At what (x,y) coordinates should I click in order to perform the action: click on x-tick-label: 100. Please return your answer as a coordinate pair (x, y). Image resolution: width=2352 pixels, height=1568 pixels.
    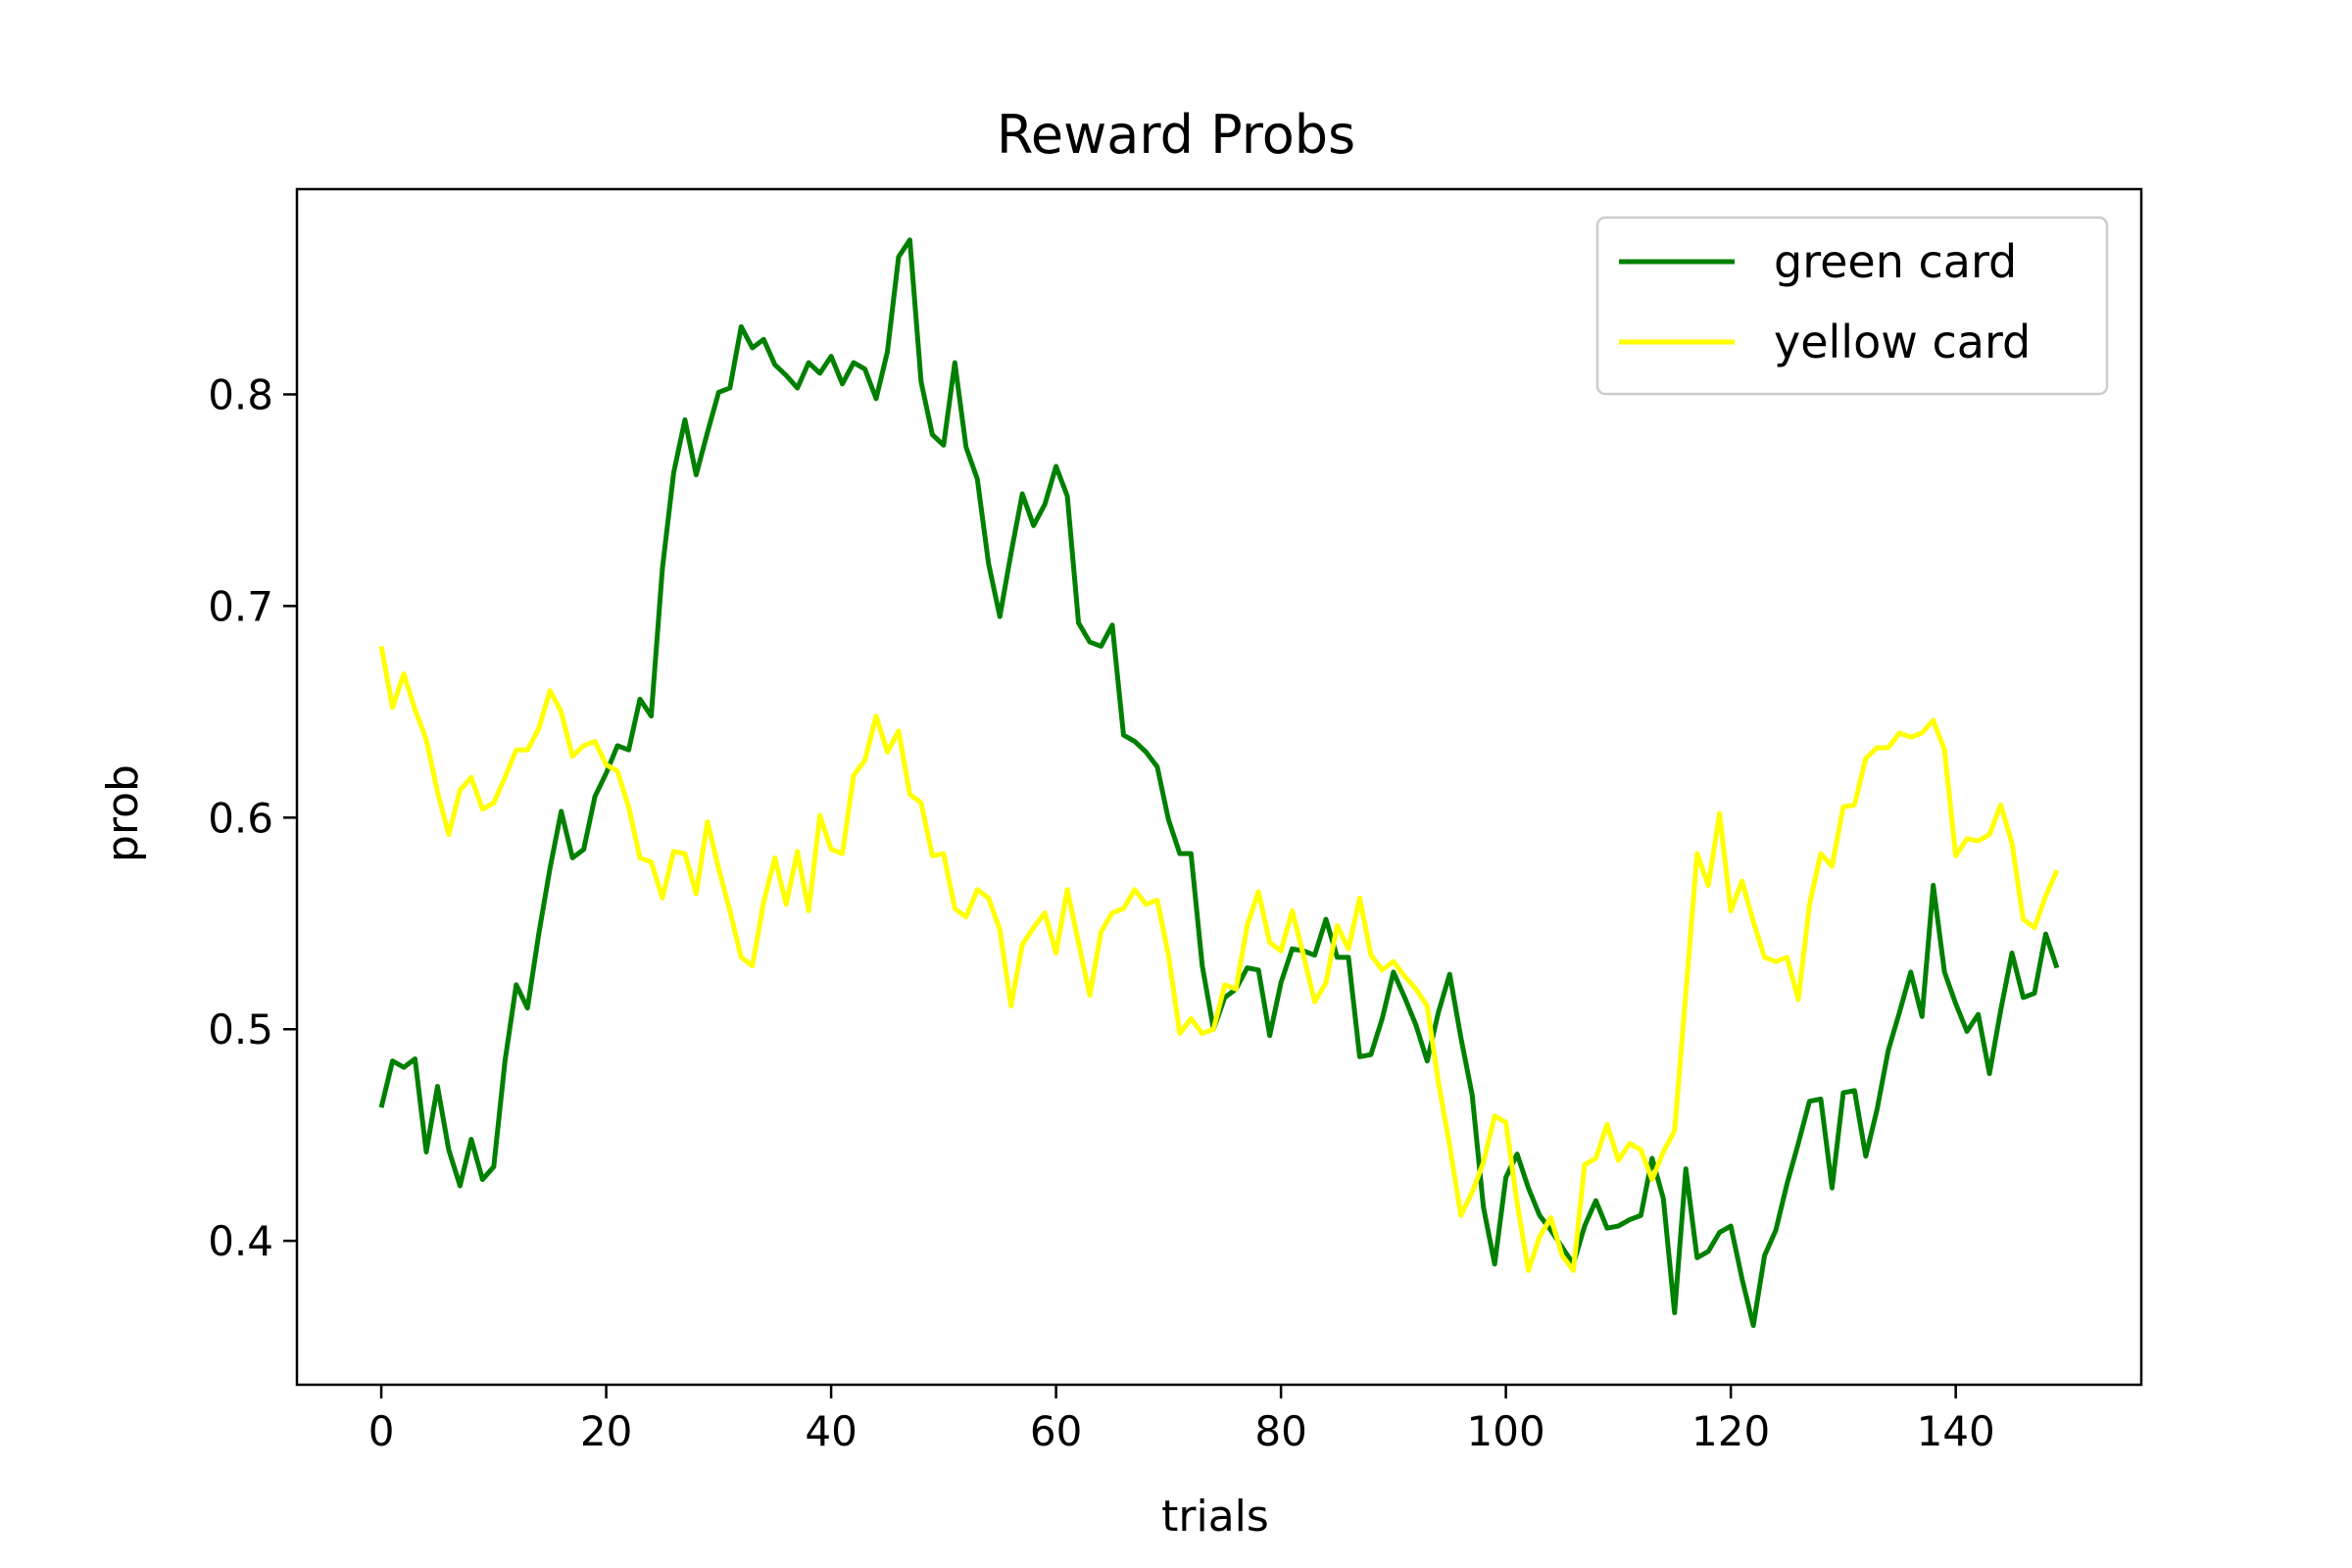
    Looking at the image, I should click on (1506, 1431).